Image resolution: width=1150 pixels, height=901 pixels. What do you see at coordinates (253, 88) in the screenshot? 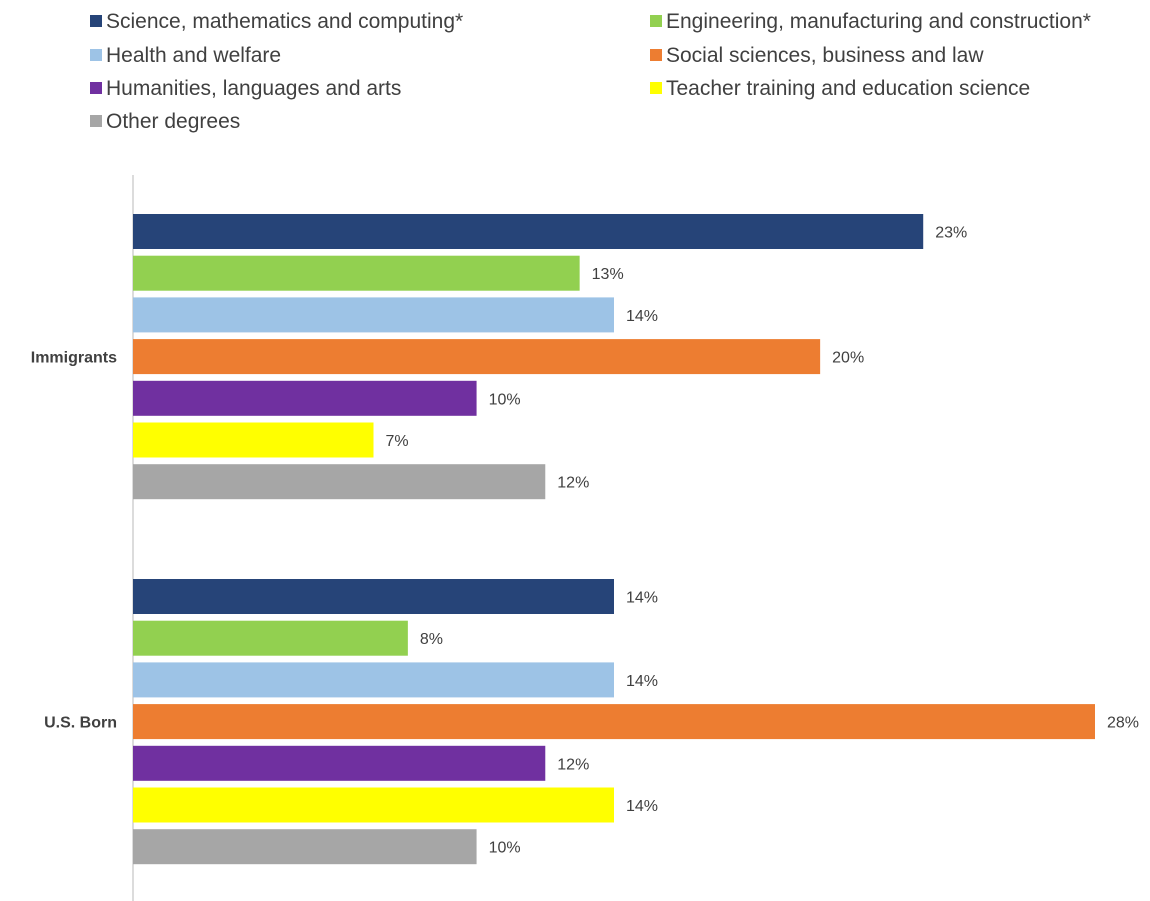
I see `legend-label: Humanities, languages and arts` at bounding box center [253, 88].